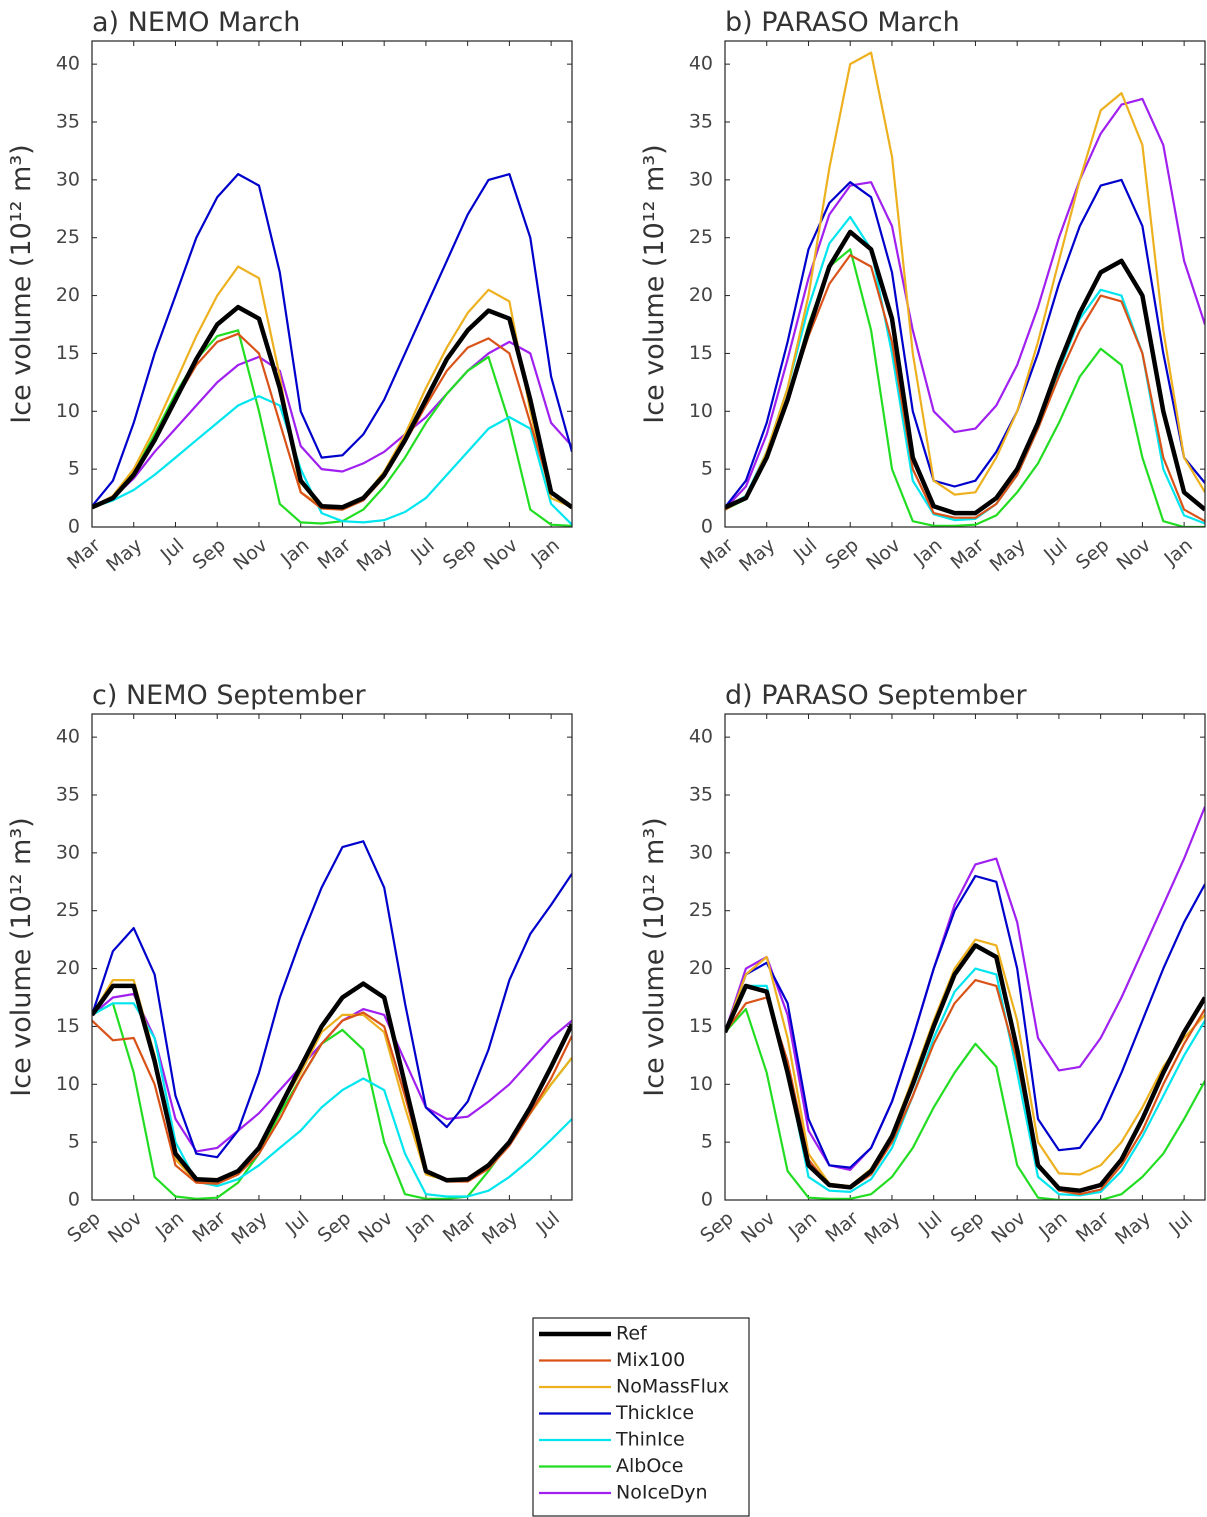 This screenshot has height=1517, width=1207. I want to click on y-tick-label: 30, so click(68, 852).